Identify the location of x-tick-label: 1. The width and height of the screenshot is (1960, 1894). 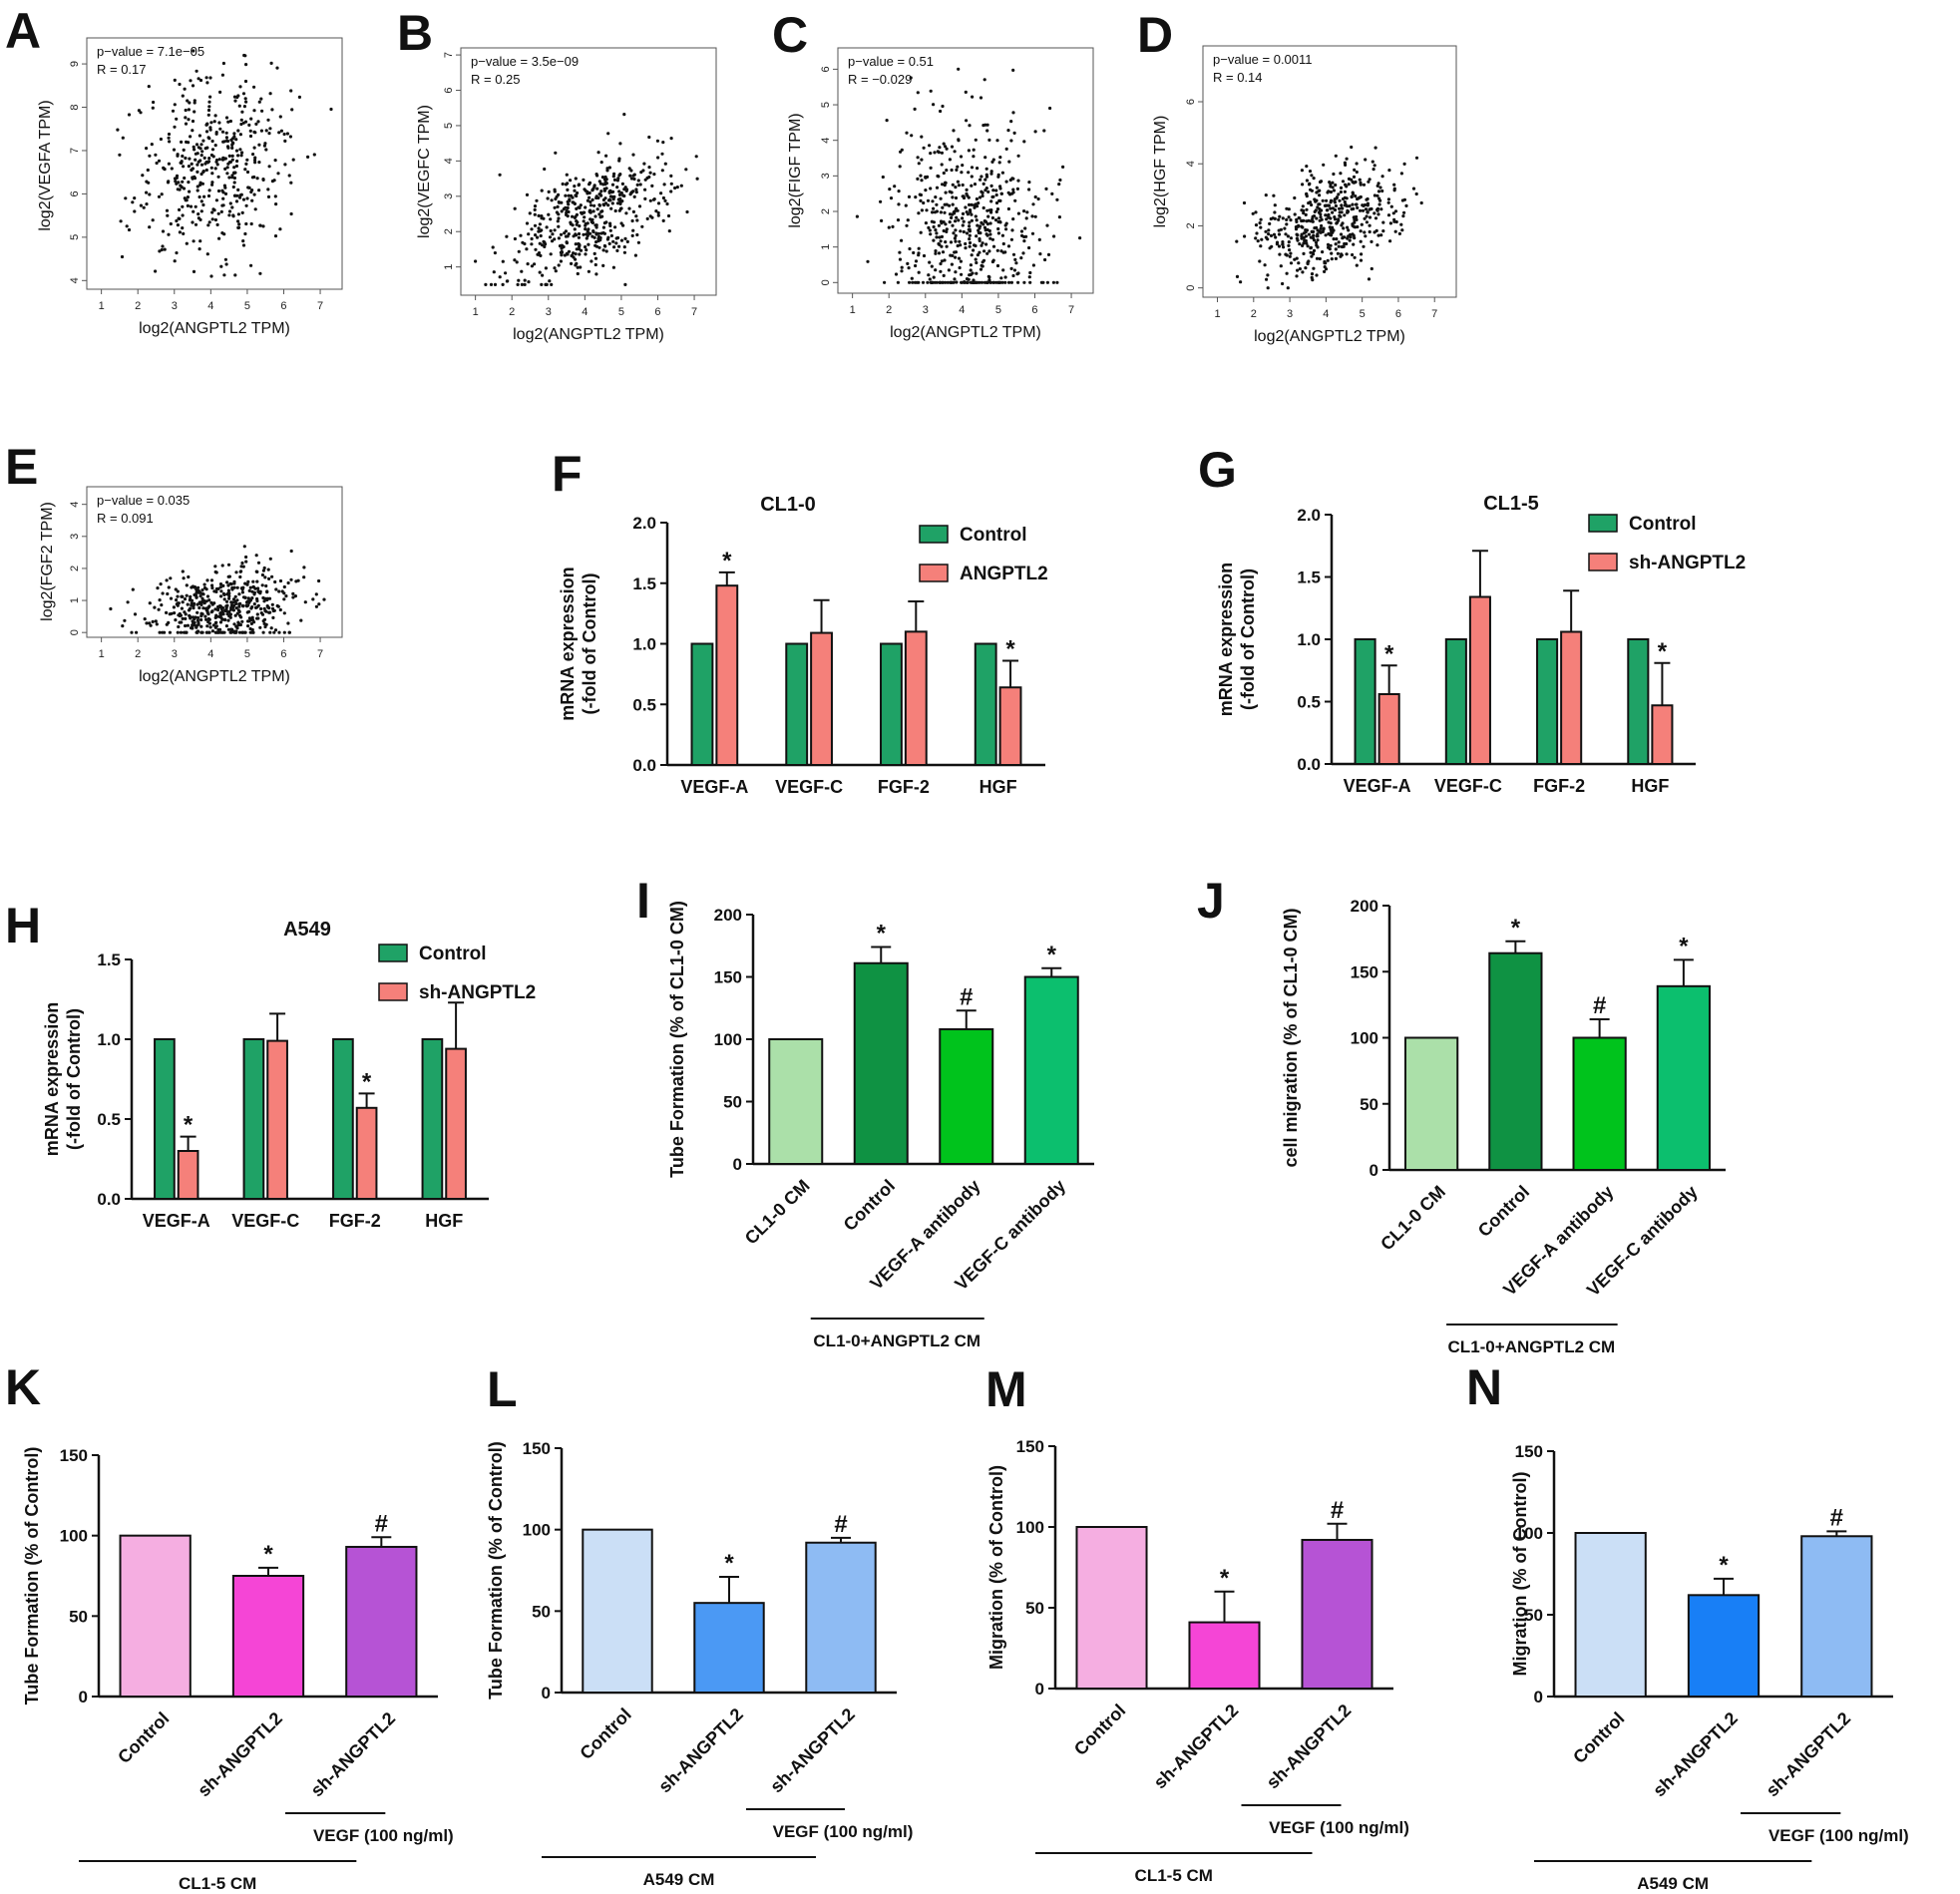
(853, 310).